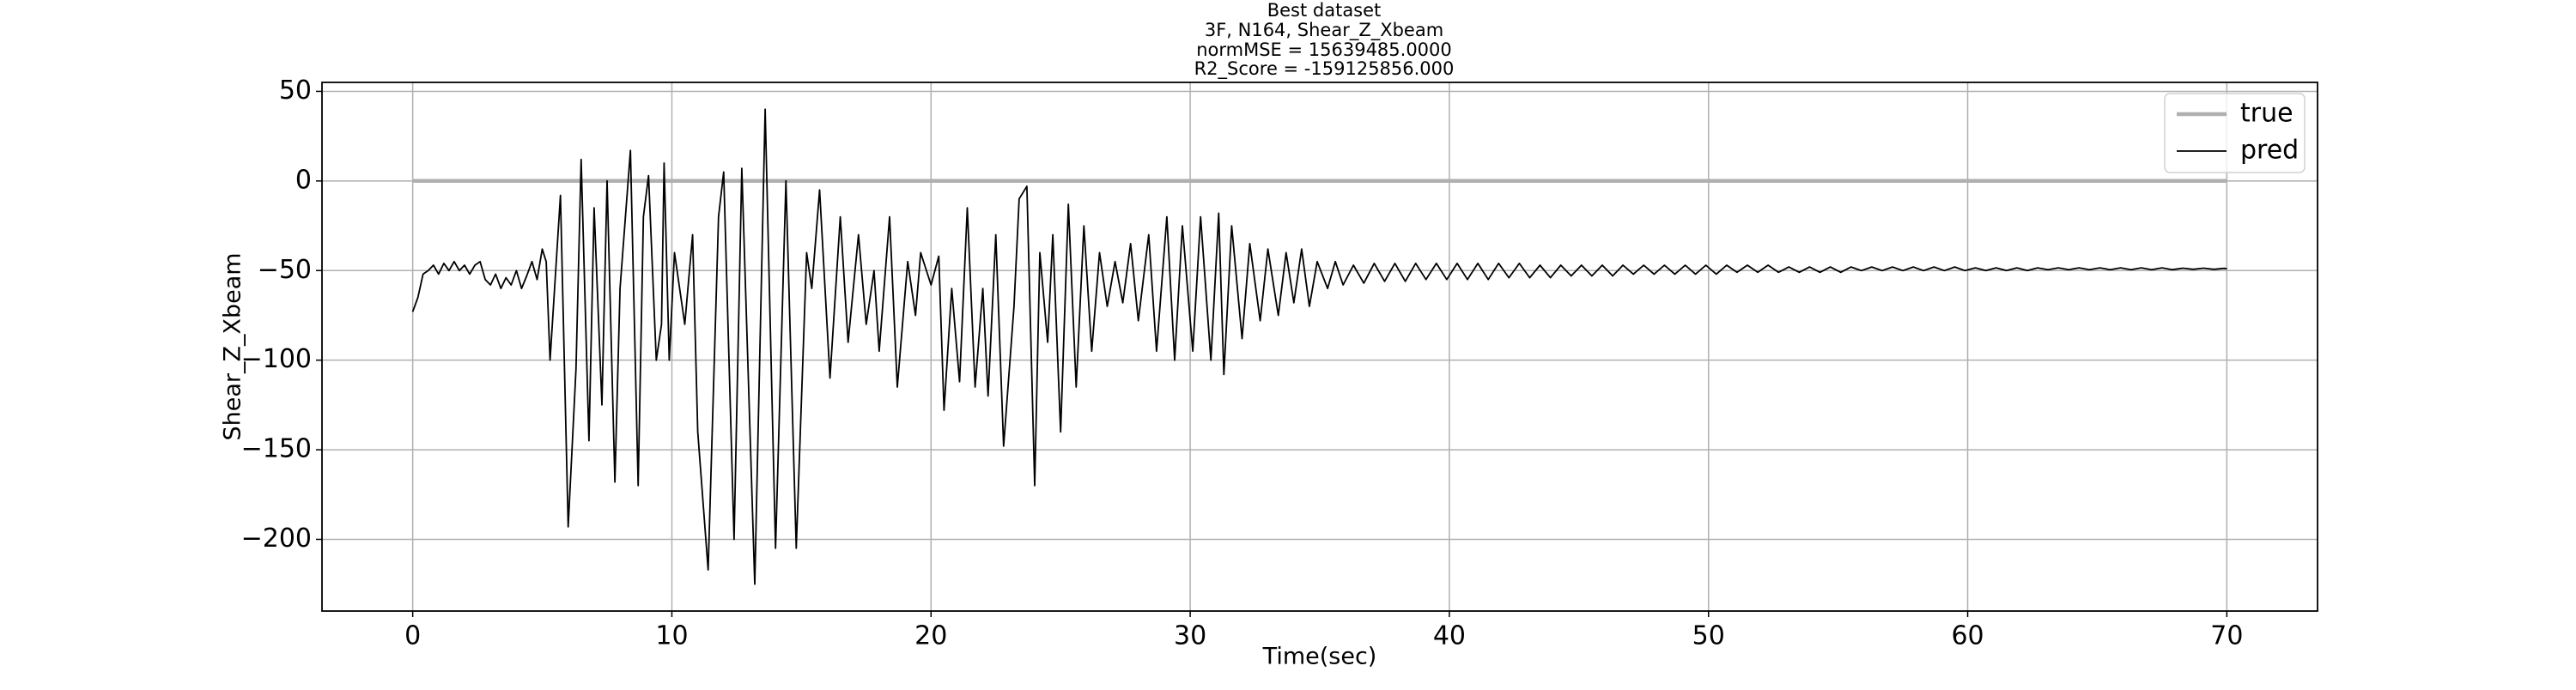  I want to click on x-tick-label: 30, so click(1190, 636).